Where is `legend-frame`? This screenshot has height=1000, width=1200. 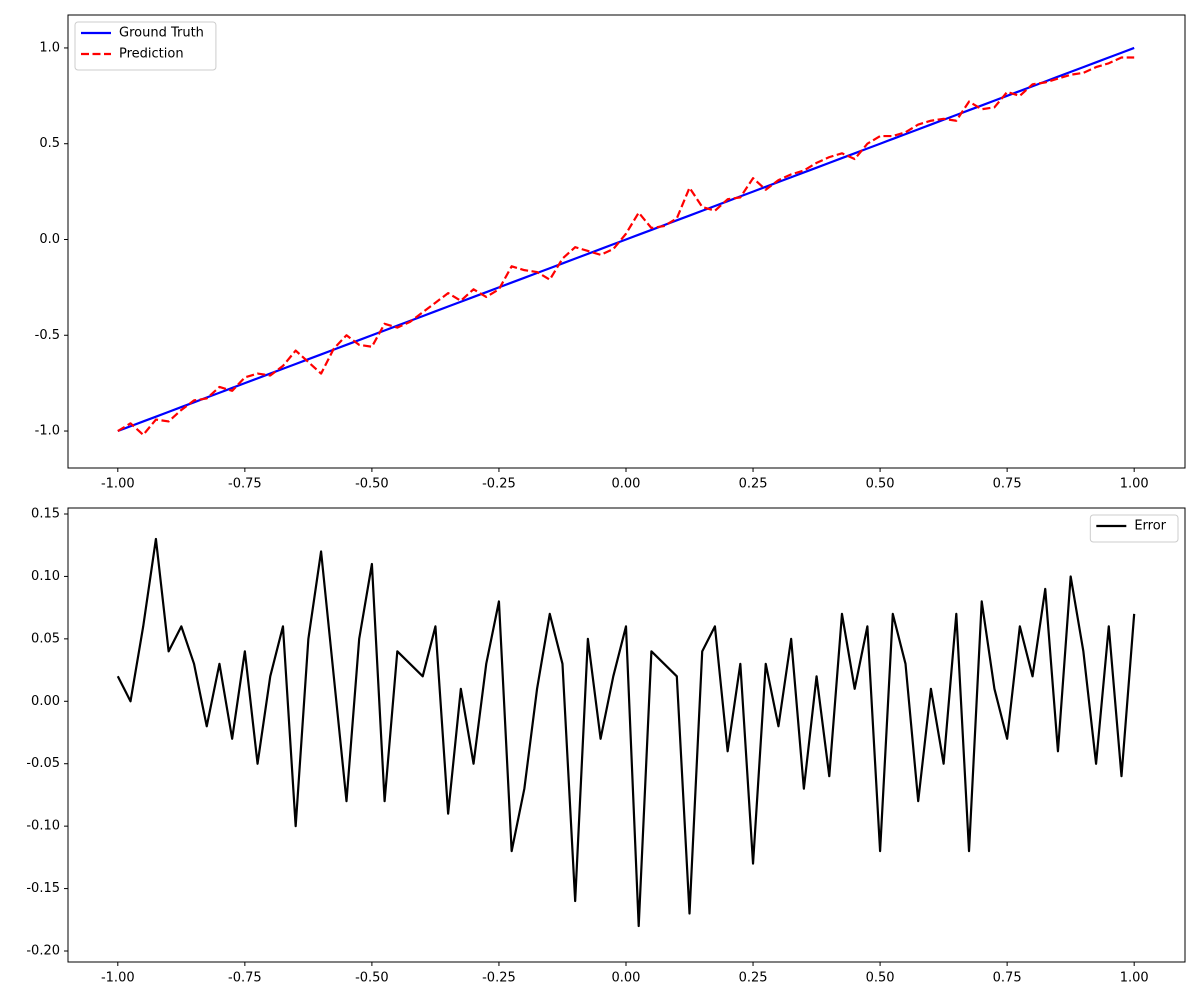
legend-frame is located at coordinates (1134, 528).